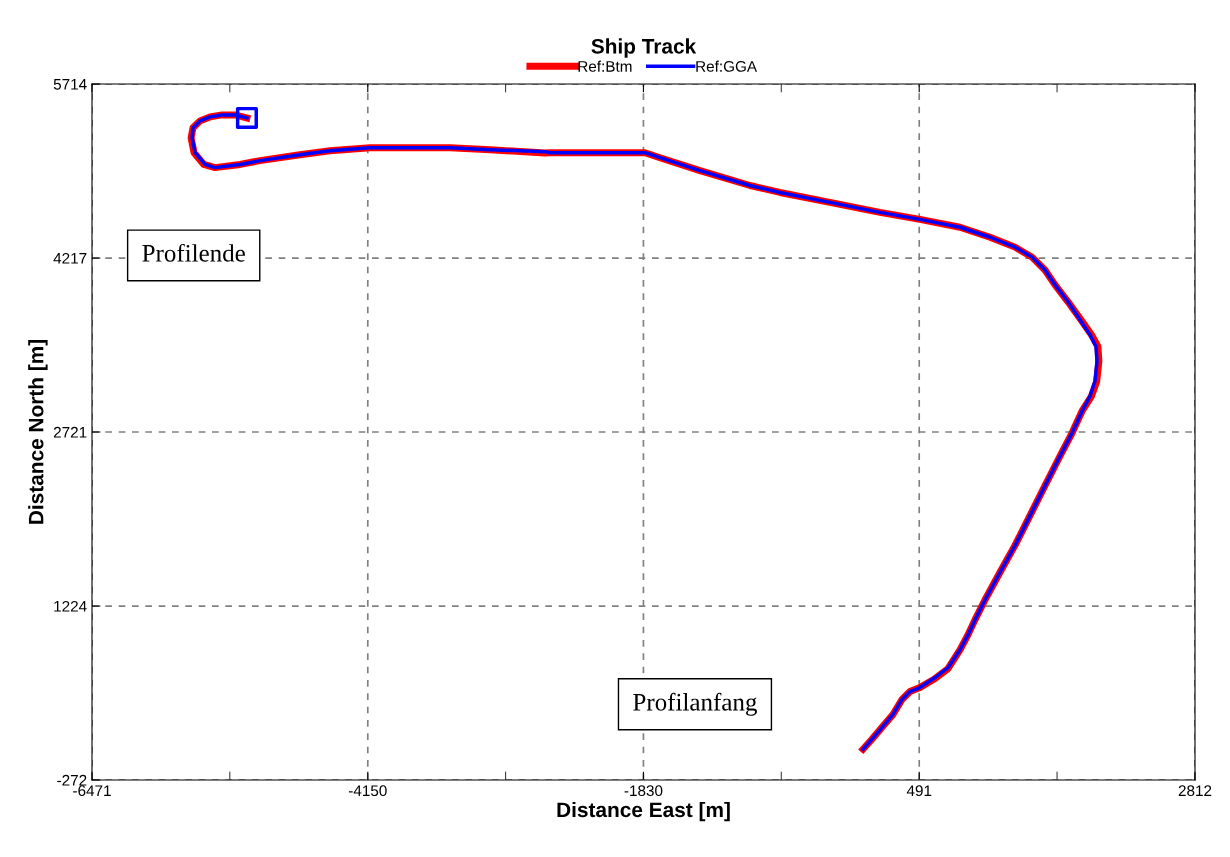 This screenshot has height=857, width=1230. Describe the element at coordinates (1195, 791) in the screenshot. I see `x-tick-label: 2812` at that location.